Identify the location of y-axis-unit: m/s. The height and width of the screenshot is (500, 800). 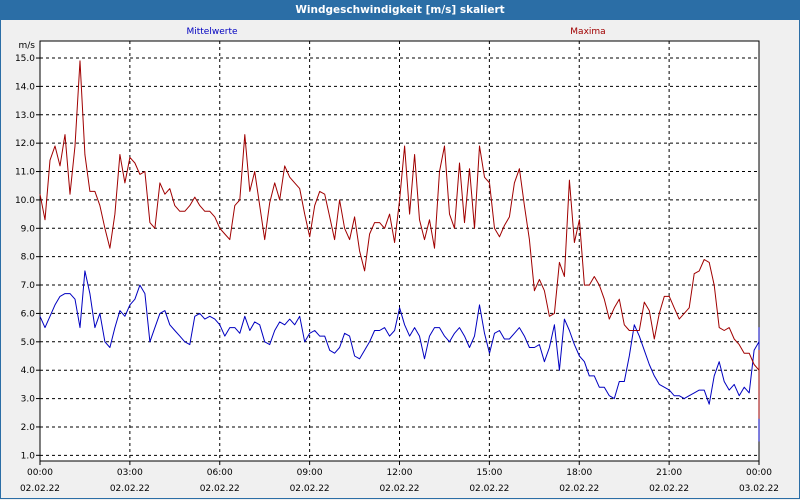
(27, 46).